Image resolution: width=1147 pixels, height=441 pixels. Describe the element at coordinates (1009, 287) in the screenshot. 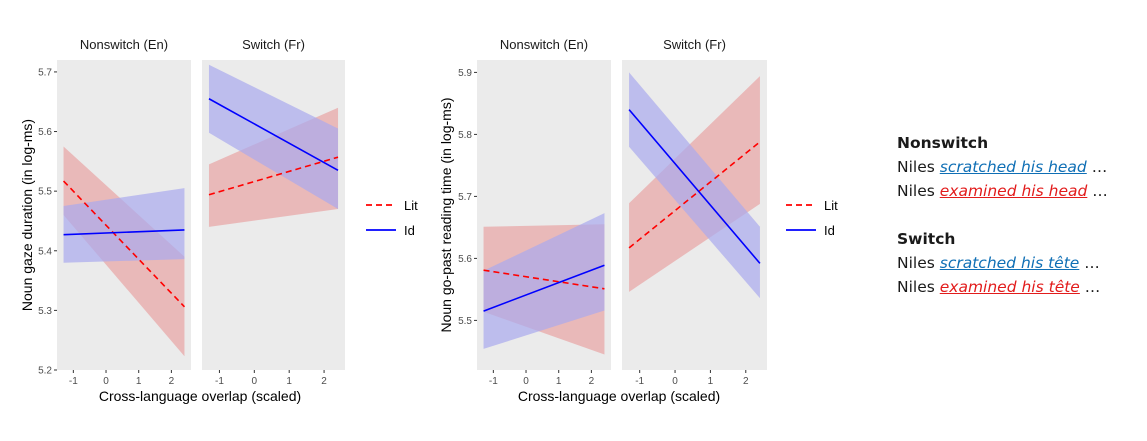

I see `literal-phrase: examined his tête` at that location.